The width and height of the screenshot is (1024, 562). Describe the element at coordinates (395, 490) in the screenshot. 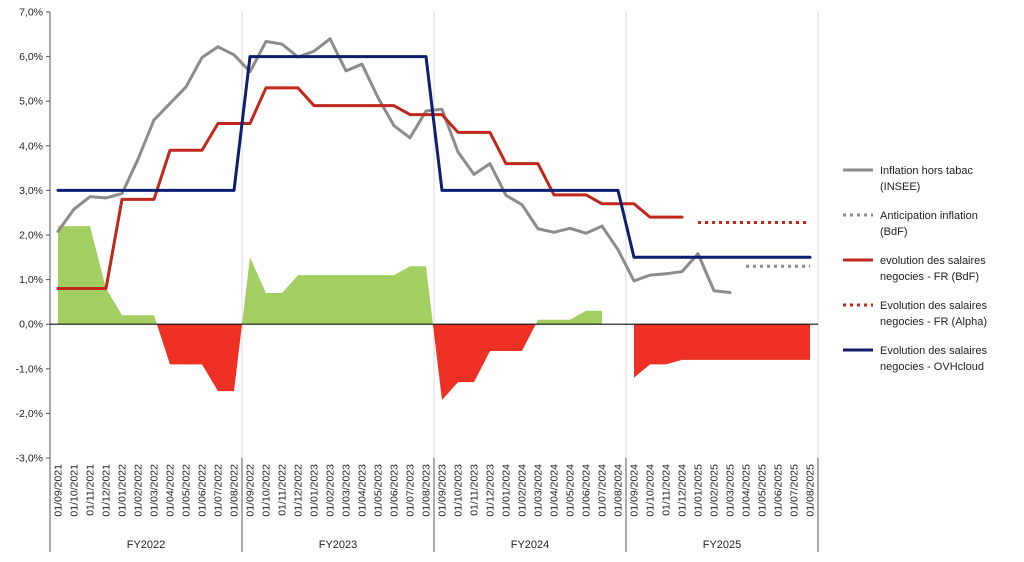

I see `x-tick-label: 01/06/2023` at that location.